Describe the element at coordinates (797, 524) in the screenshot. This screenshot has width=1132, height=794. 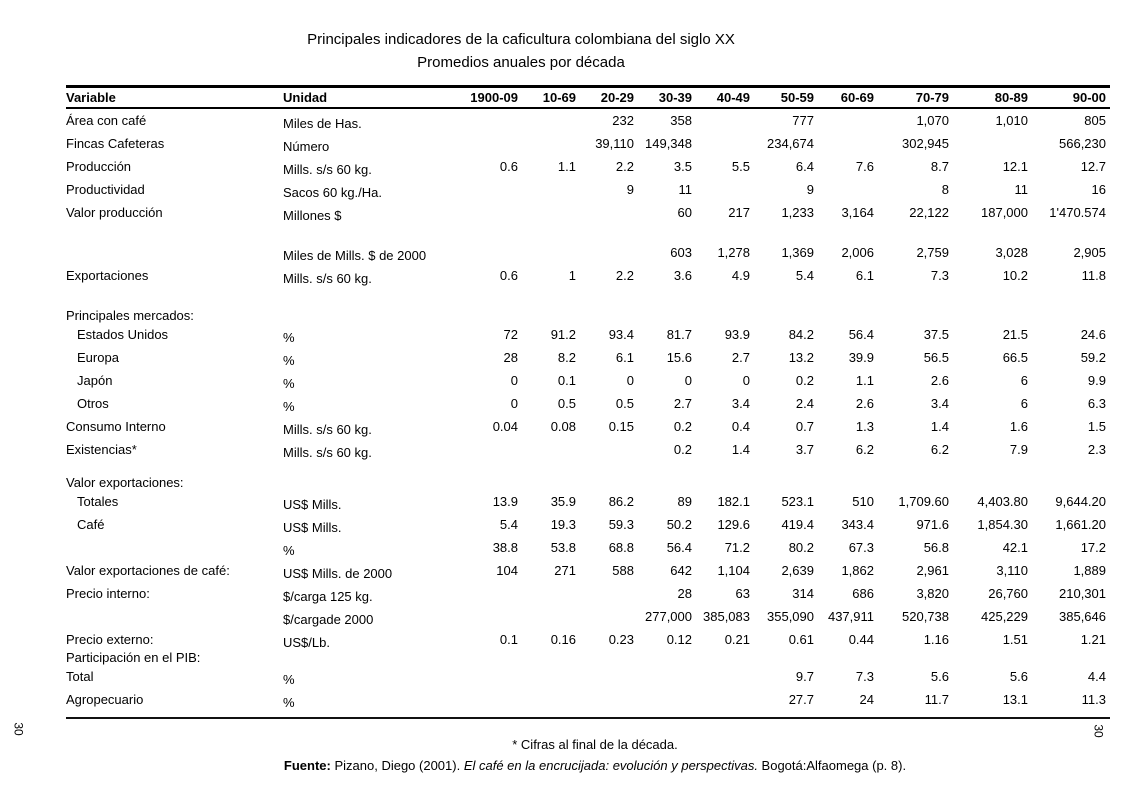
I see `cell-value: 419.4` at that location.